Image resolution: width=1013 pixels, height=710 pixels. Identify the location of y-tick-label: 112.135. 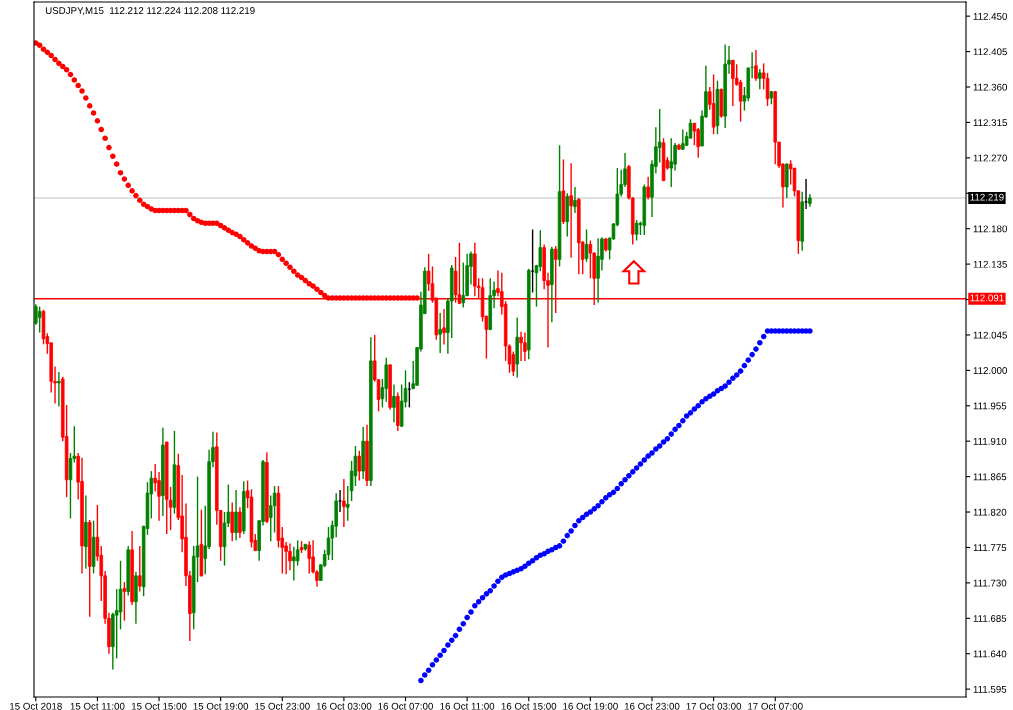
(990, 264).